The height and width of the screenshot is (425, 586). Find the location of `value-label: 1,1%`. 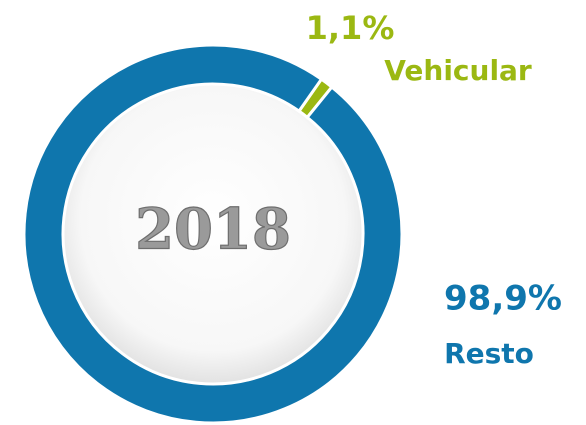

value-label: 1,1% is located at coordinates (350, 28).